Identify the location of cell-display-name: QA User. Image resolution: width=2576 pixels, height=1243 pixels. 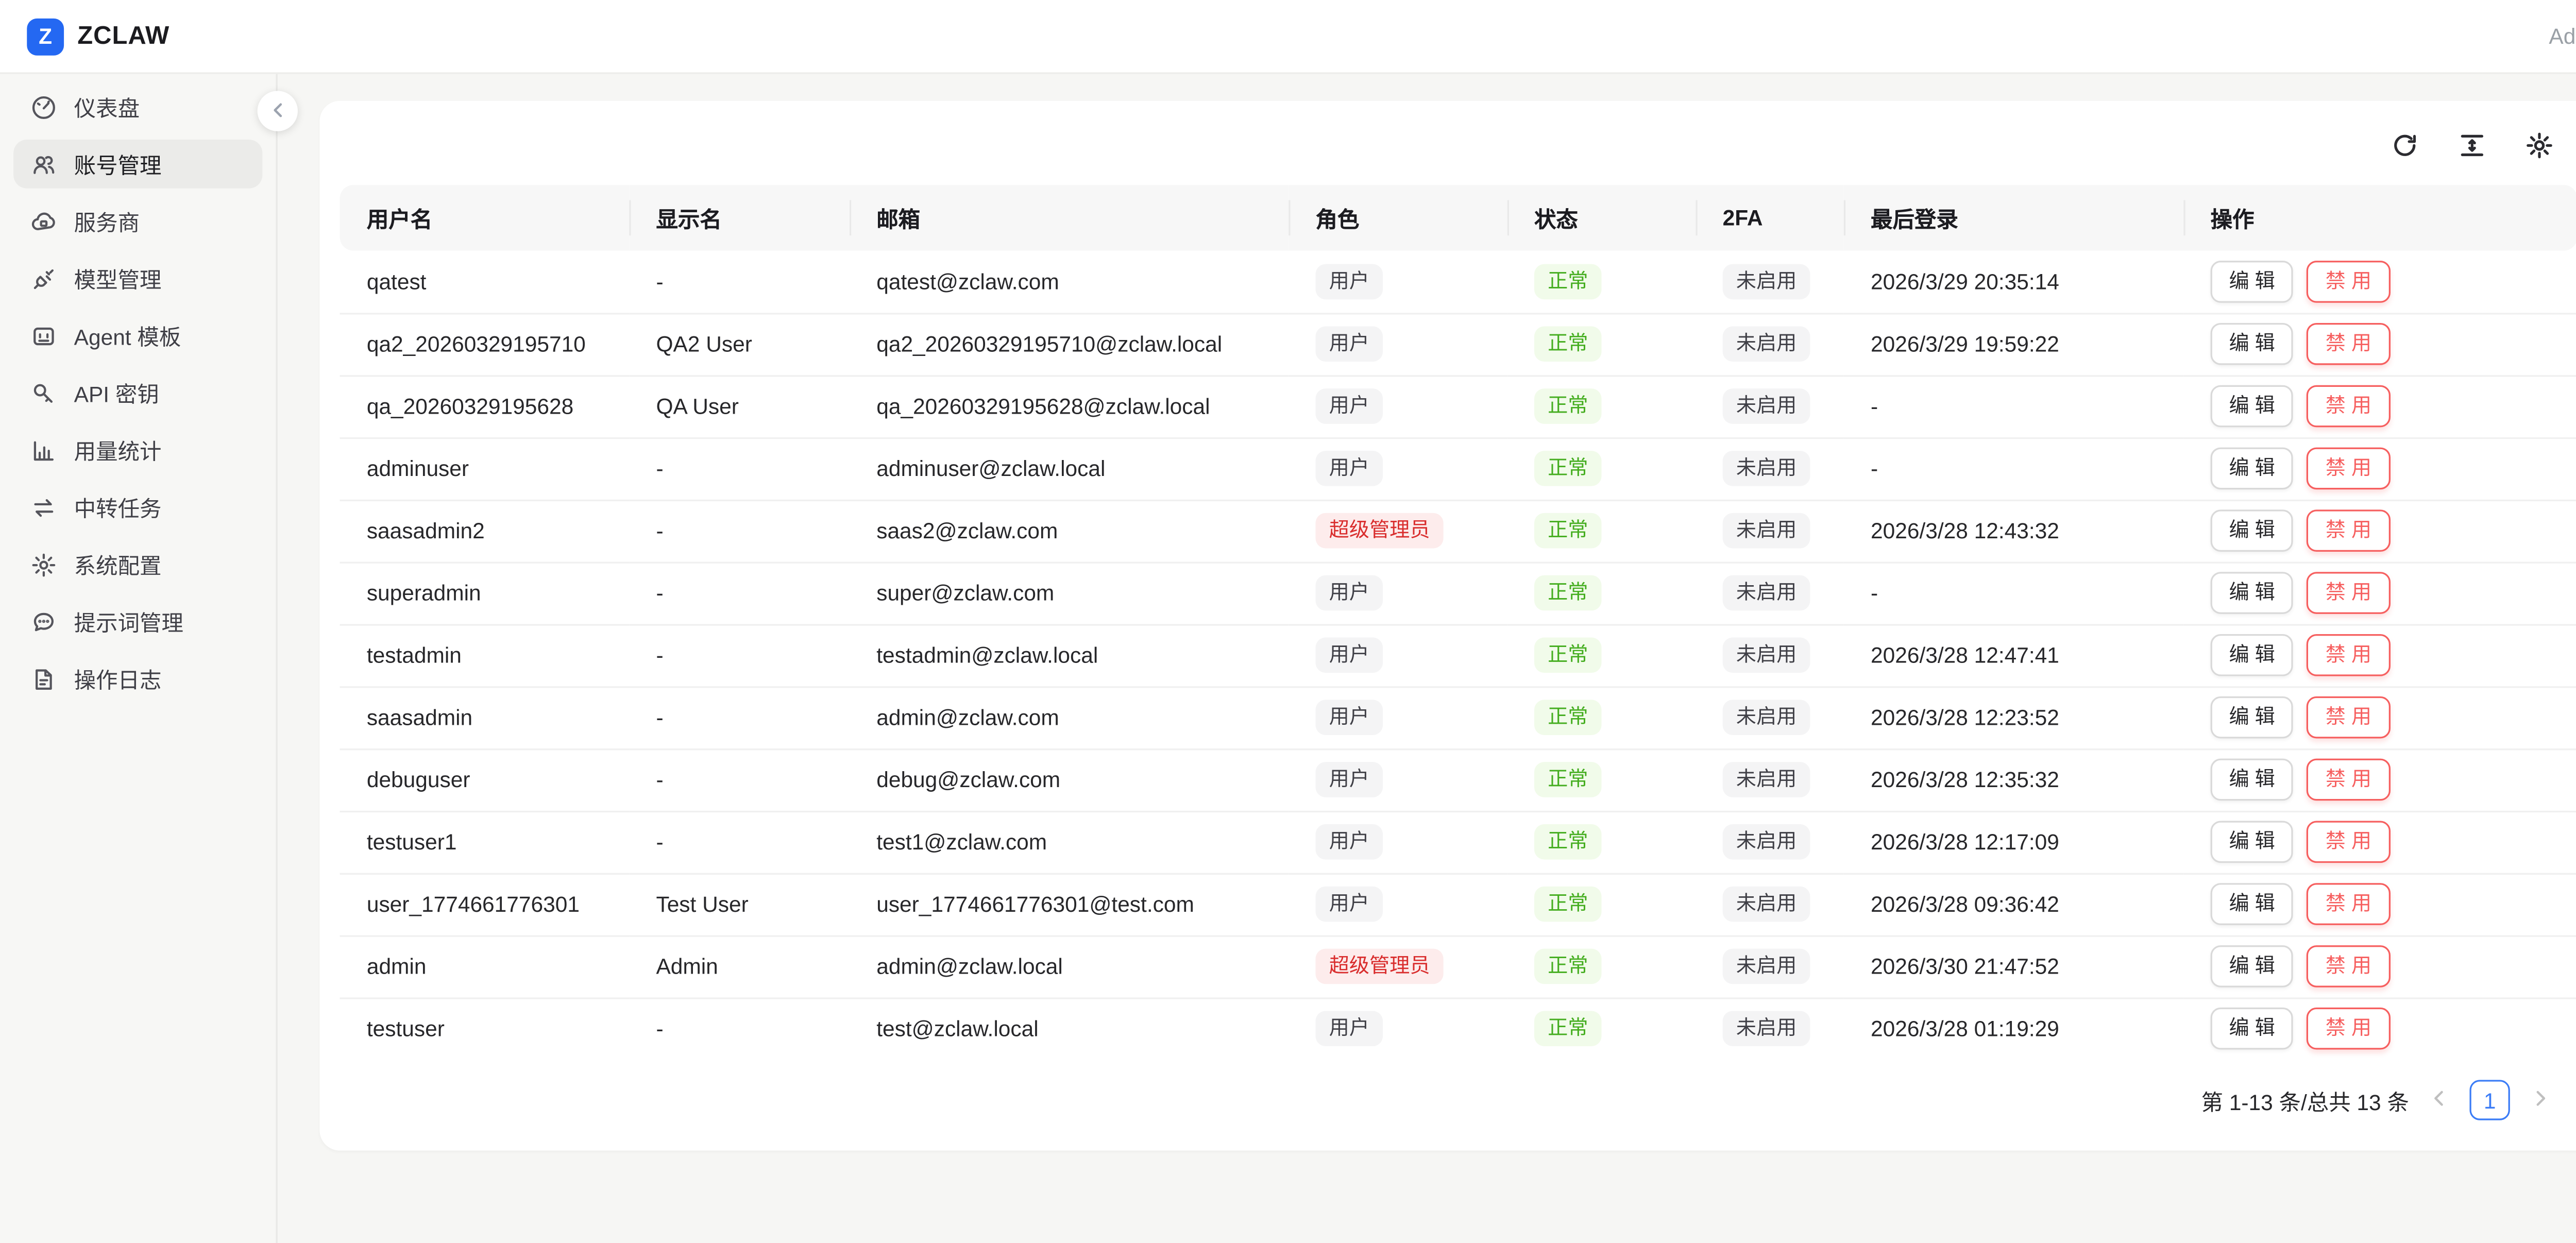
(739, 406).